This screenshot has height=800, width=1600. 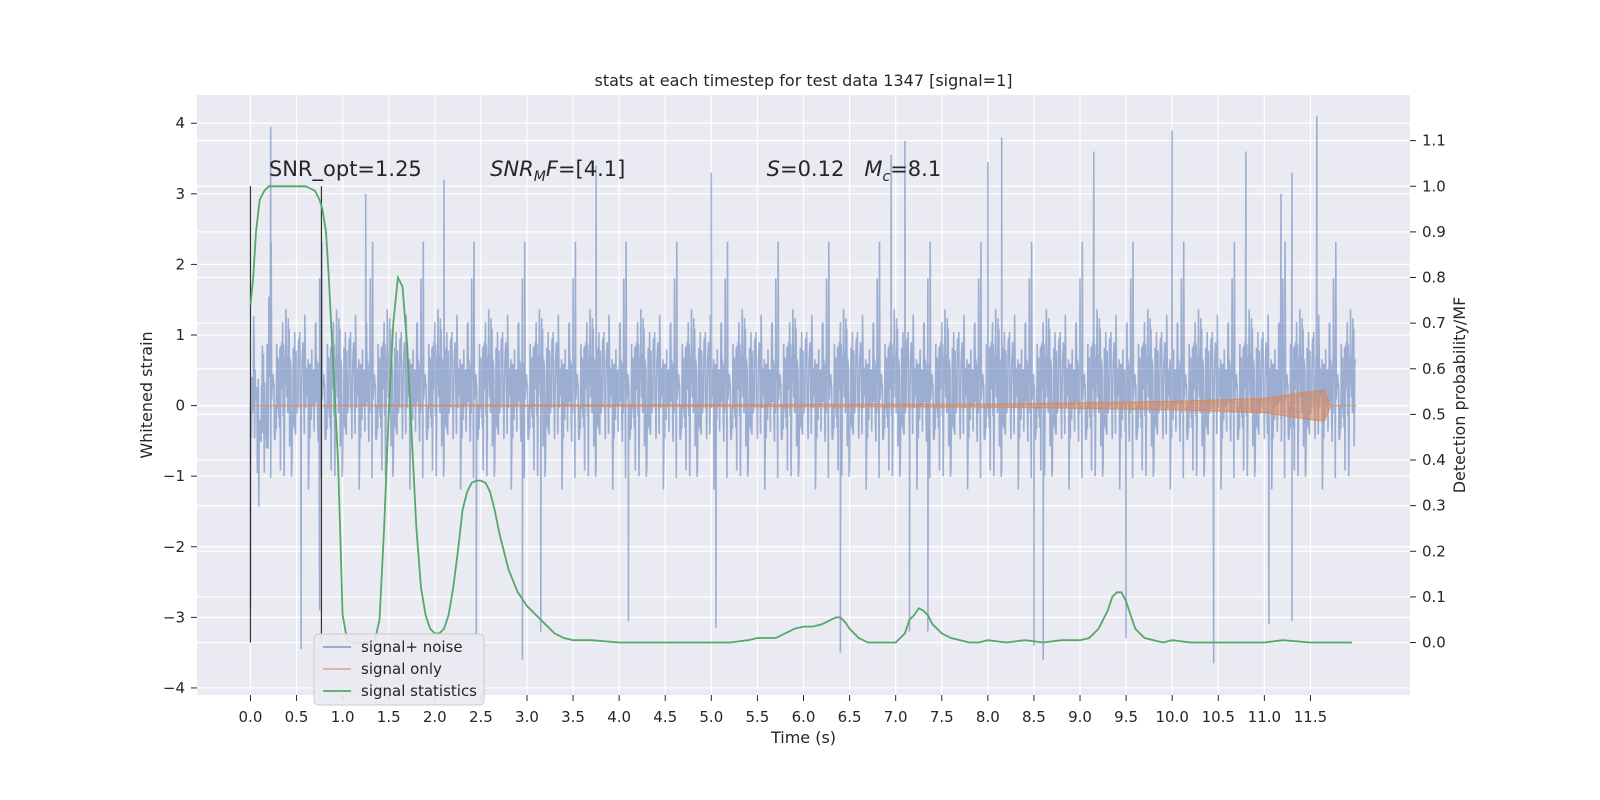 What do you see at coordinates (1434, 460) in the screenshot?
I see `y2-tick-label: 0.4` at bounding box center [1434, 460].